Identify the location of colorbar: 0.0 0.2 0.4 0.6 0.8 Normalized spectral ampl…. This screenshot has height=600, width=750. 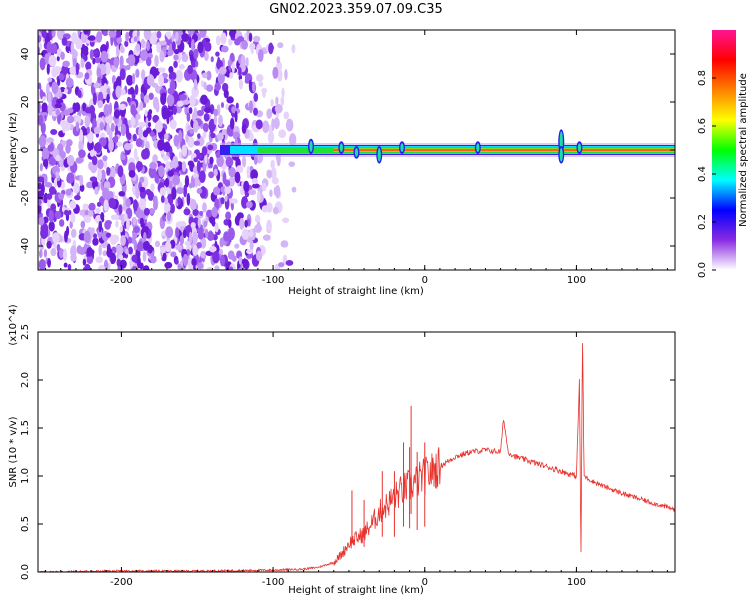
(723, 154).